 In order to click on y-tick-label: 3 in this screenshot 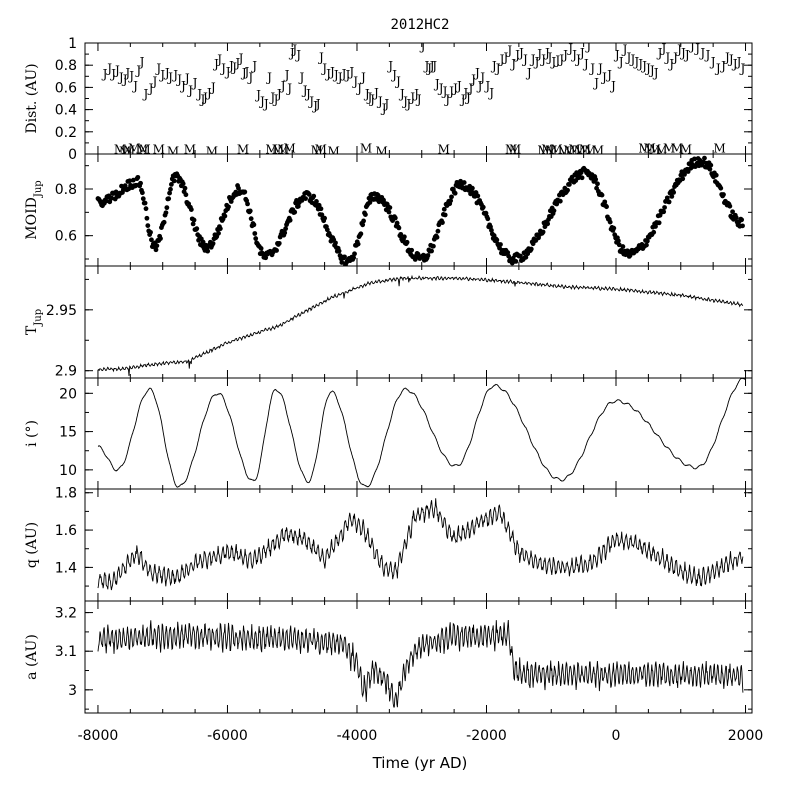, I will do `click(72, 691)`.